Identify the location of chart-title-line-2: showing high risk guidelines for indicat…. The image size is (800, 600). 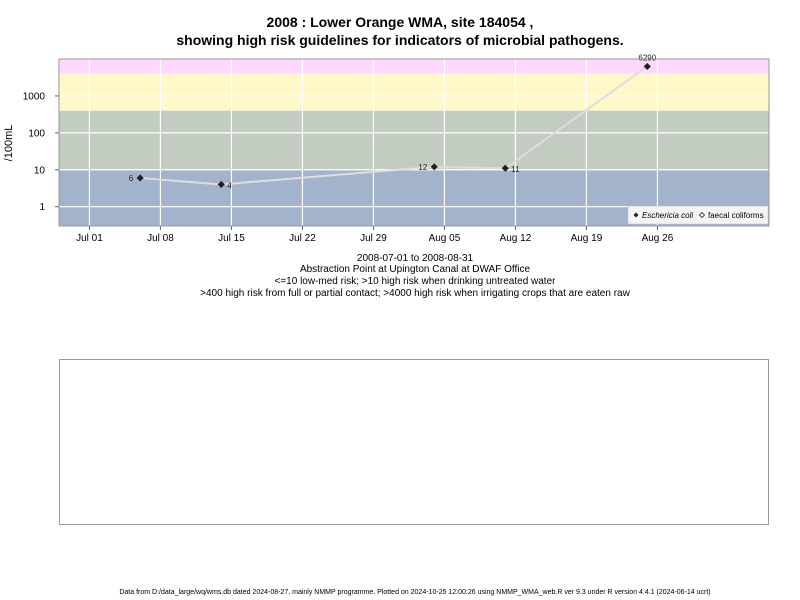
(400, 40).